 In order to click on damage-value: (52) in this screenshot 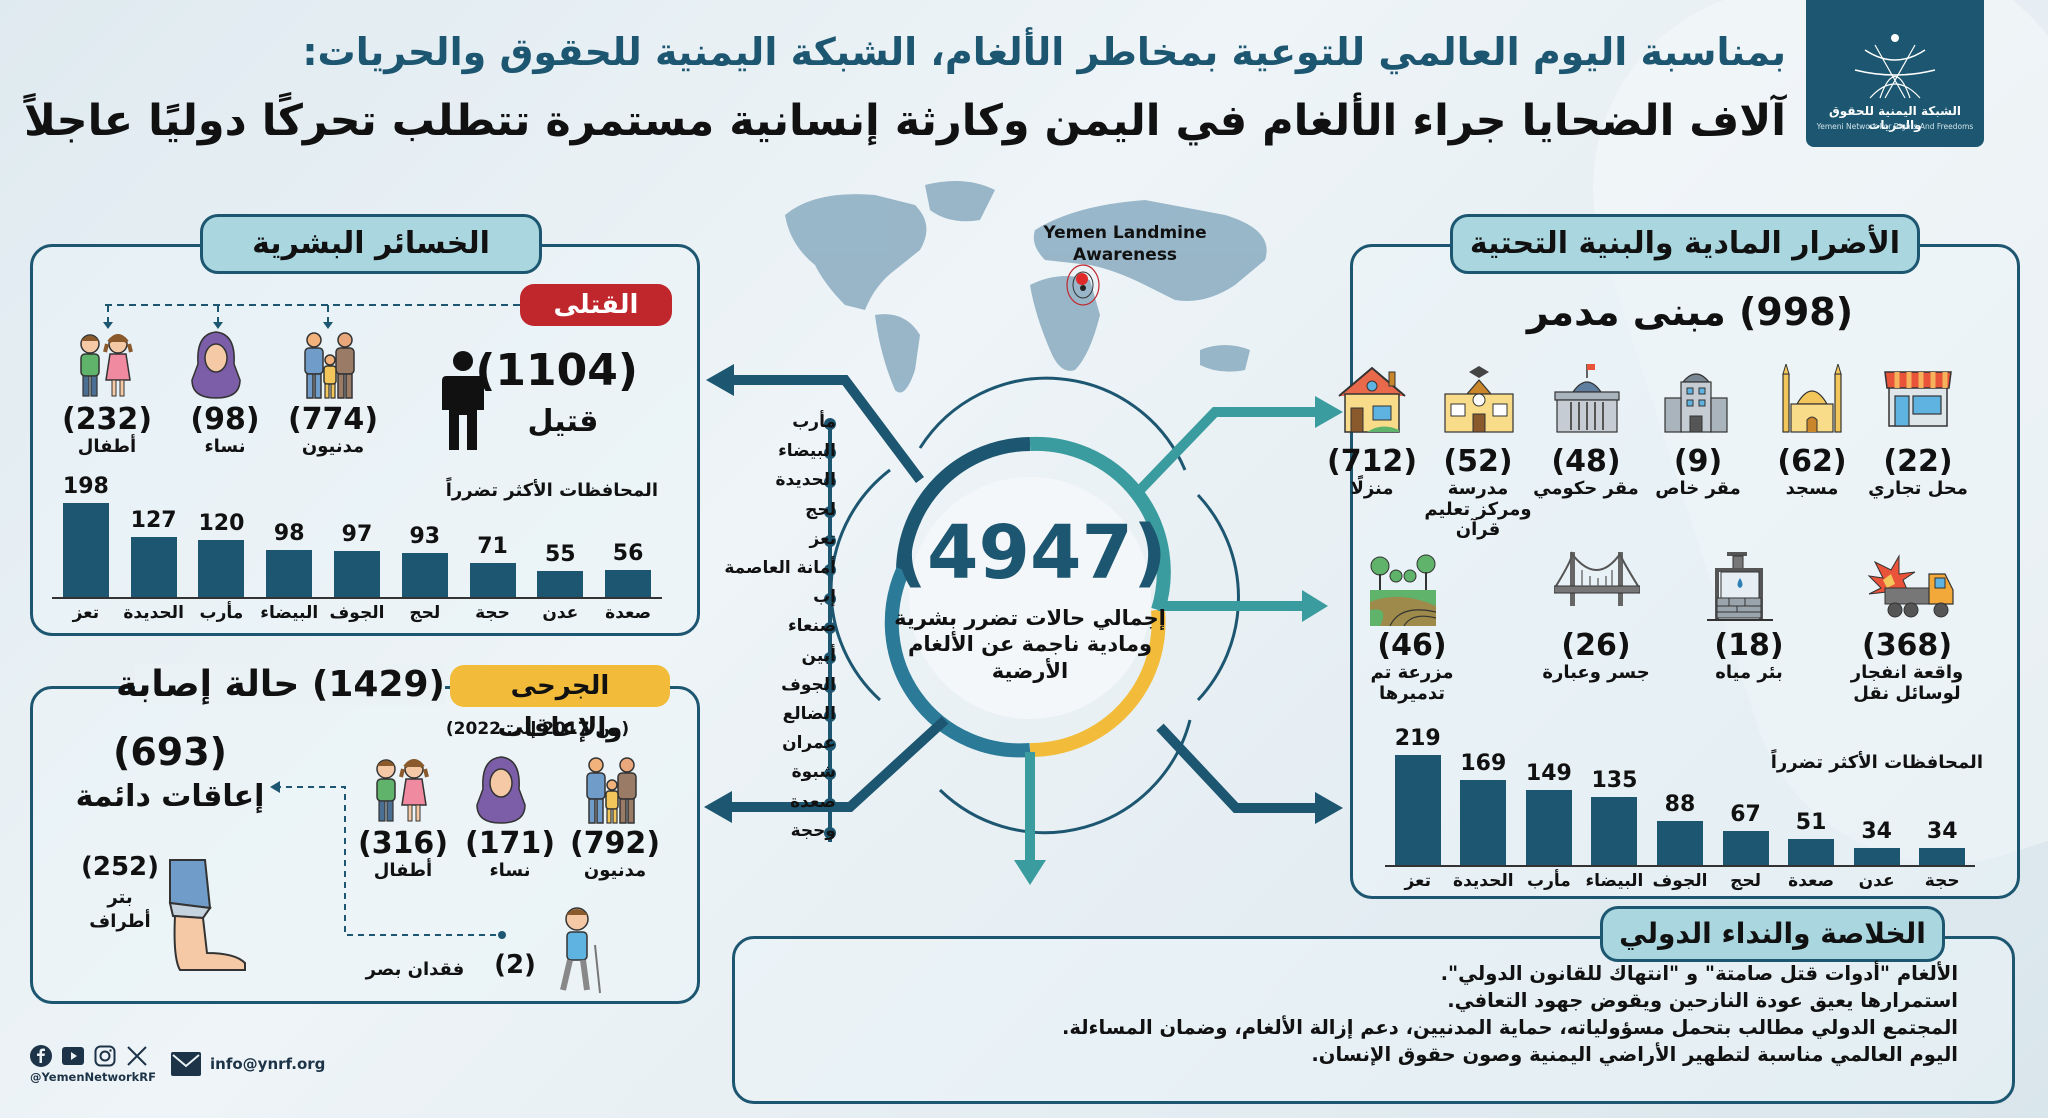, I will do `click(1478, 461)`.